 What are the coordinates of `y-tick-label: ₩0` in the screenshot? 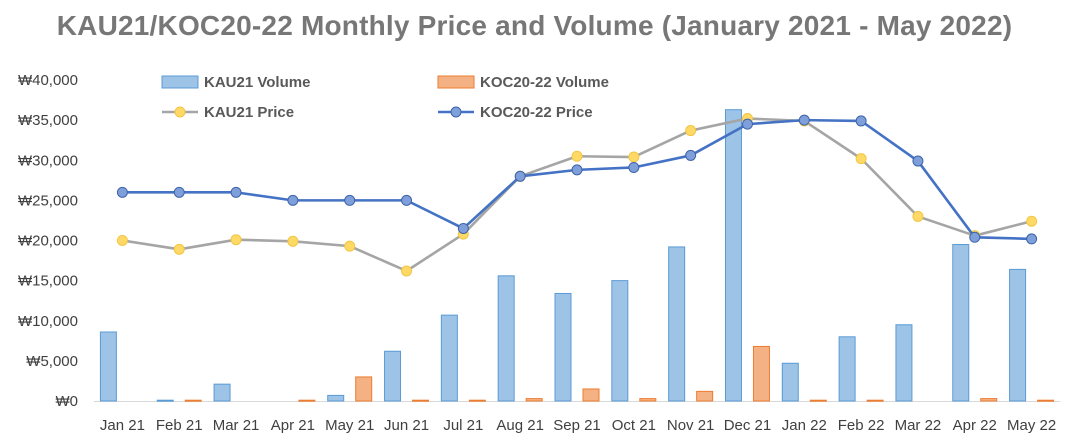 It's located at (67, 401).